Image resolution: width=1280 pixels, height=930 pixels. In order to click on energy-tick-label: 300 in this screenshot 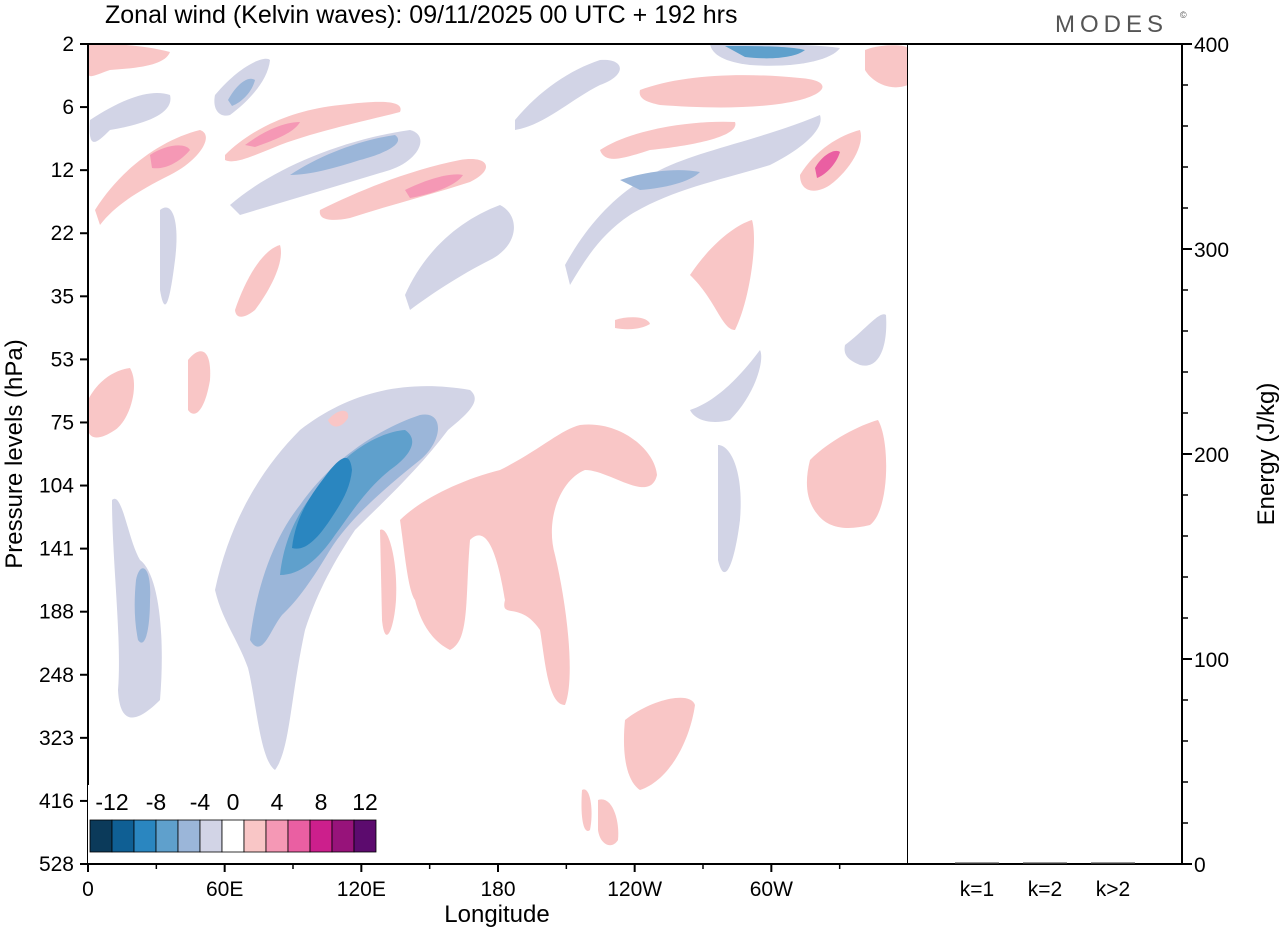, I will do `click(1211, 250)`.